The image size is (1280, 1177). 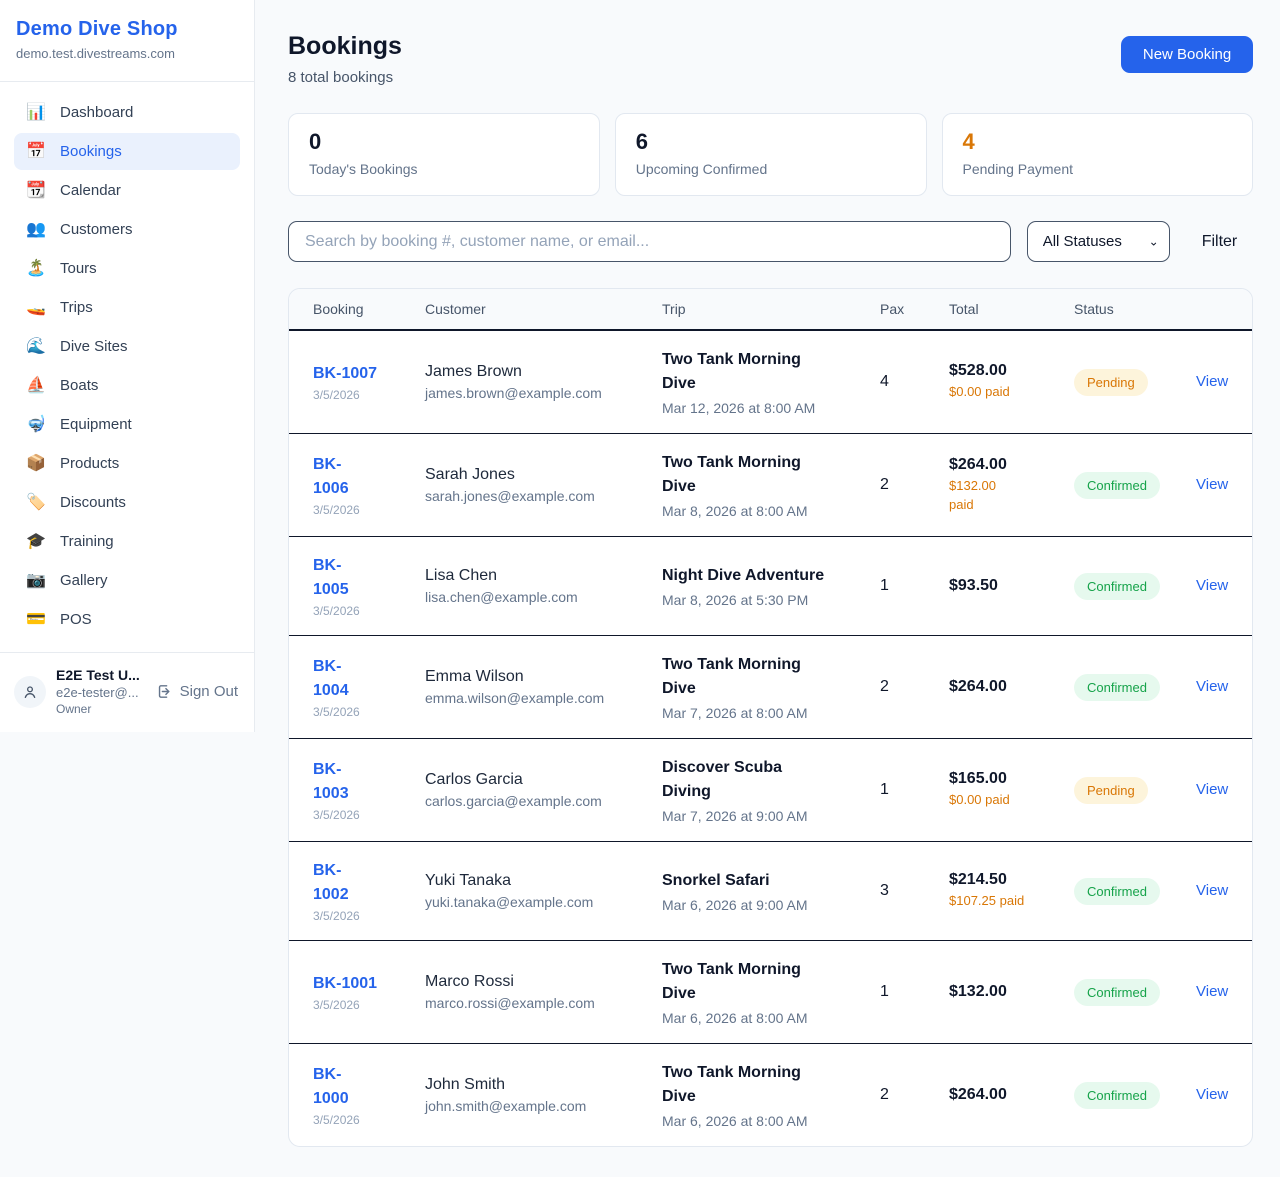 What do you see at coordinates (649, 241) in the screenshot?
I see `search-input` at bounding box center [649, 241].